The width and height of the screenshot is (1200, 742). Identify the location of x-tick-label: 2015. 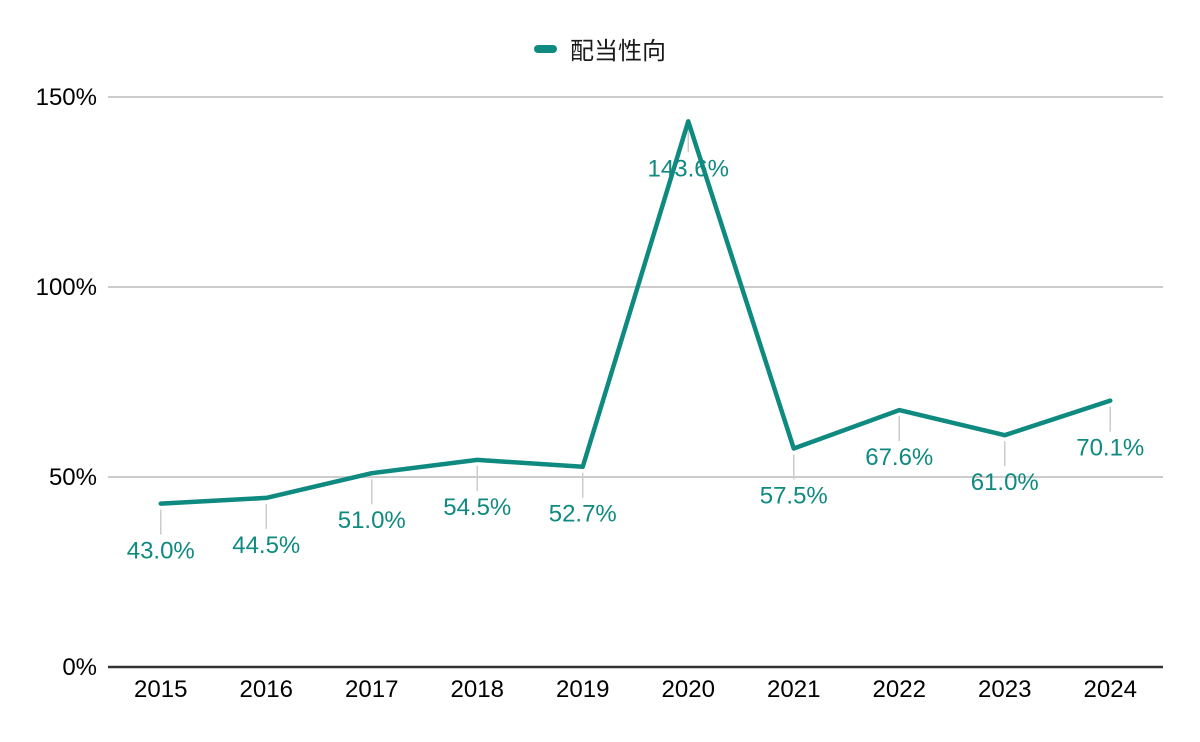
(160, 689).